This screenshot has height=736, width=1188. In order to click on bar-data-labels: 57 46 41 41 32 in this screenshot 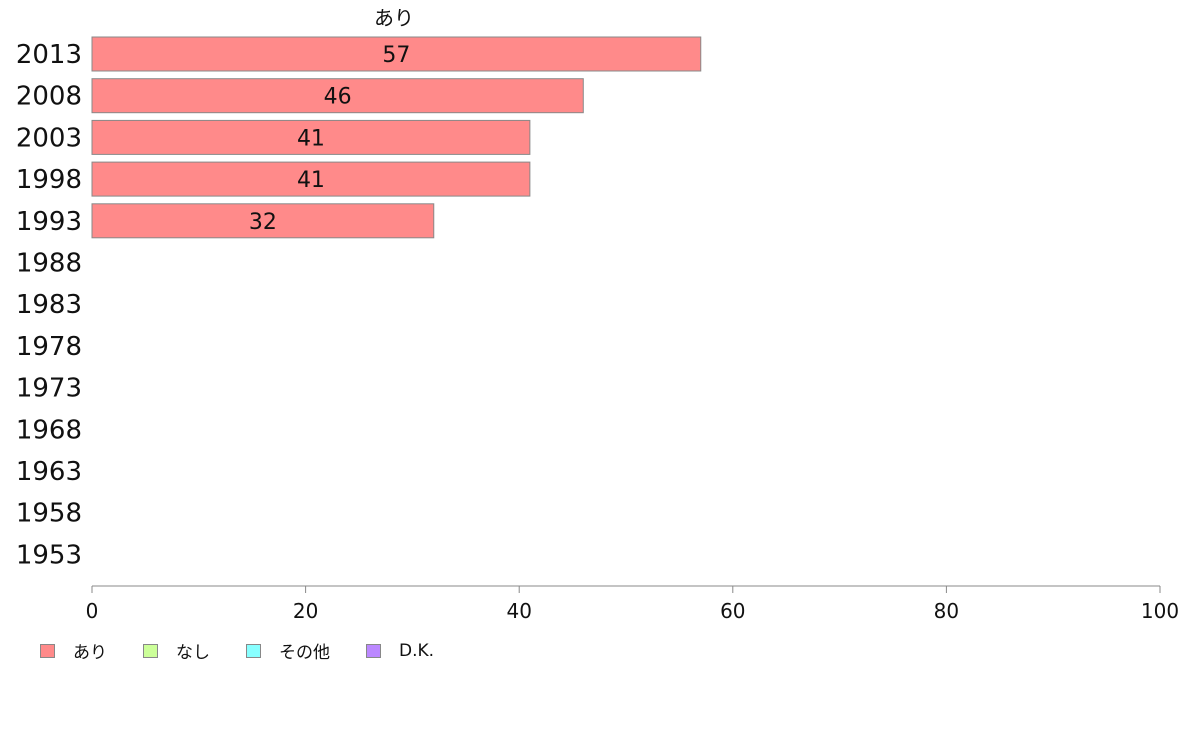, I will do `click(330, 139)`.